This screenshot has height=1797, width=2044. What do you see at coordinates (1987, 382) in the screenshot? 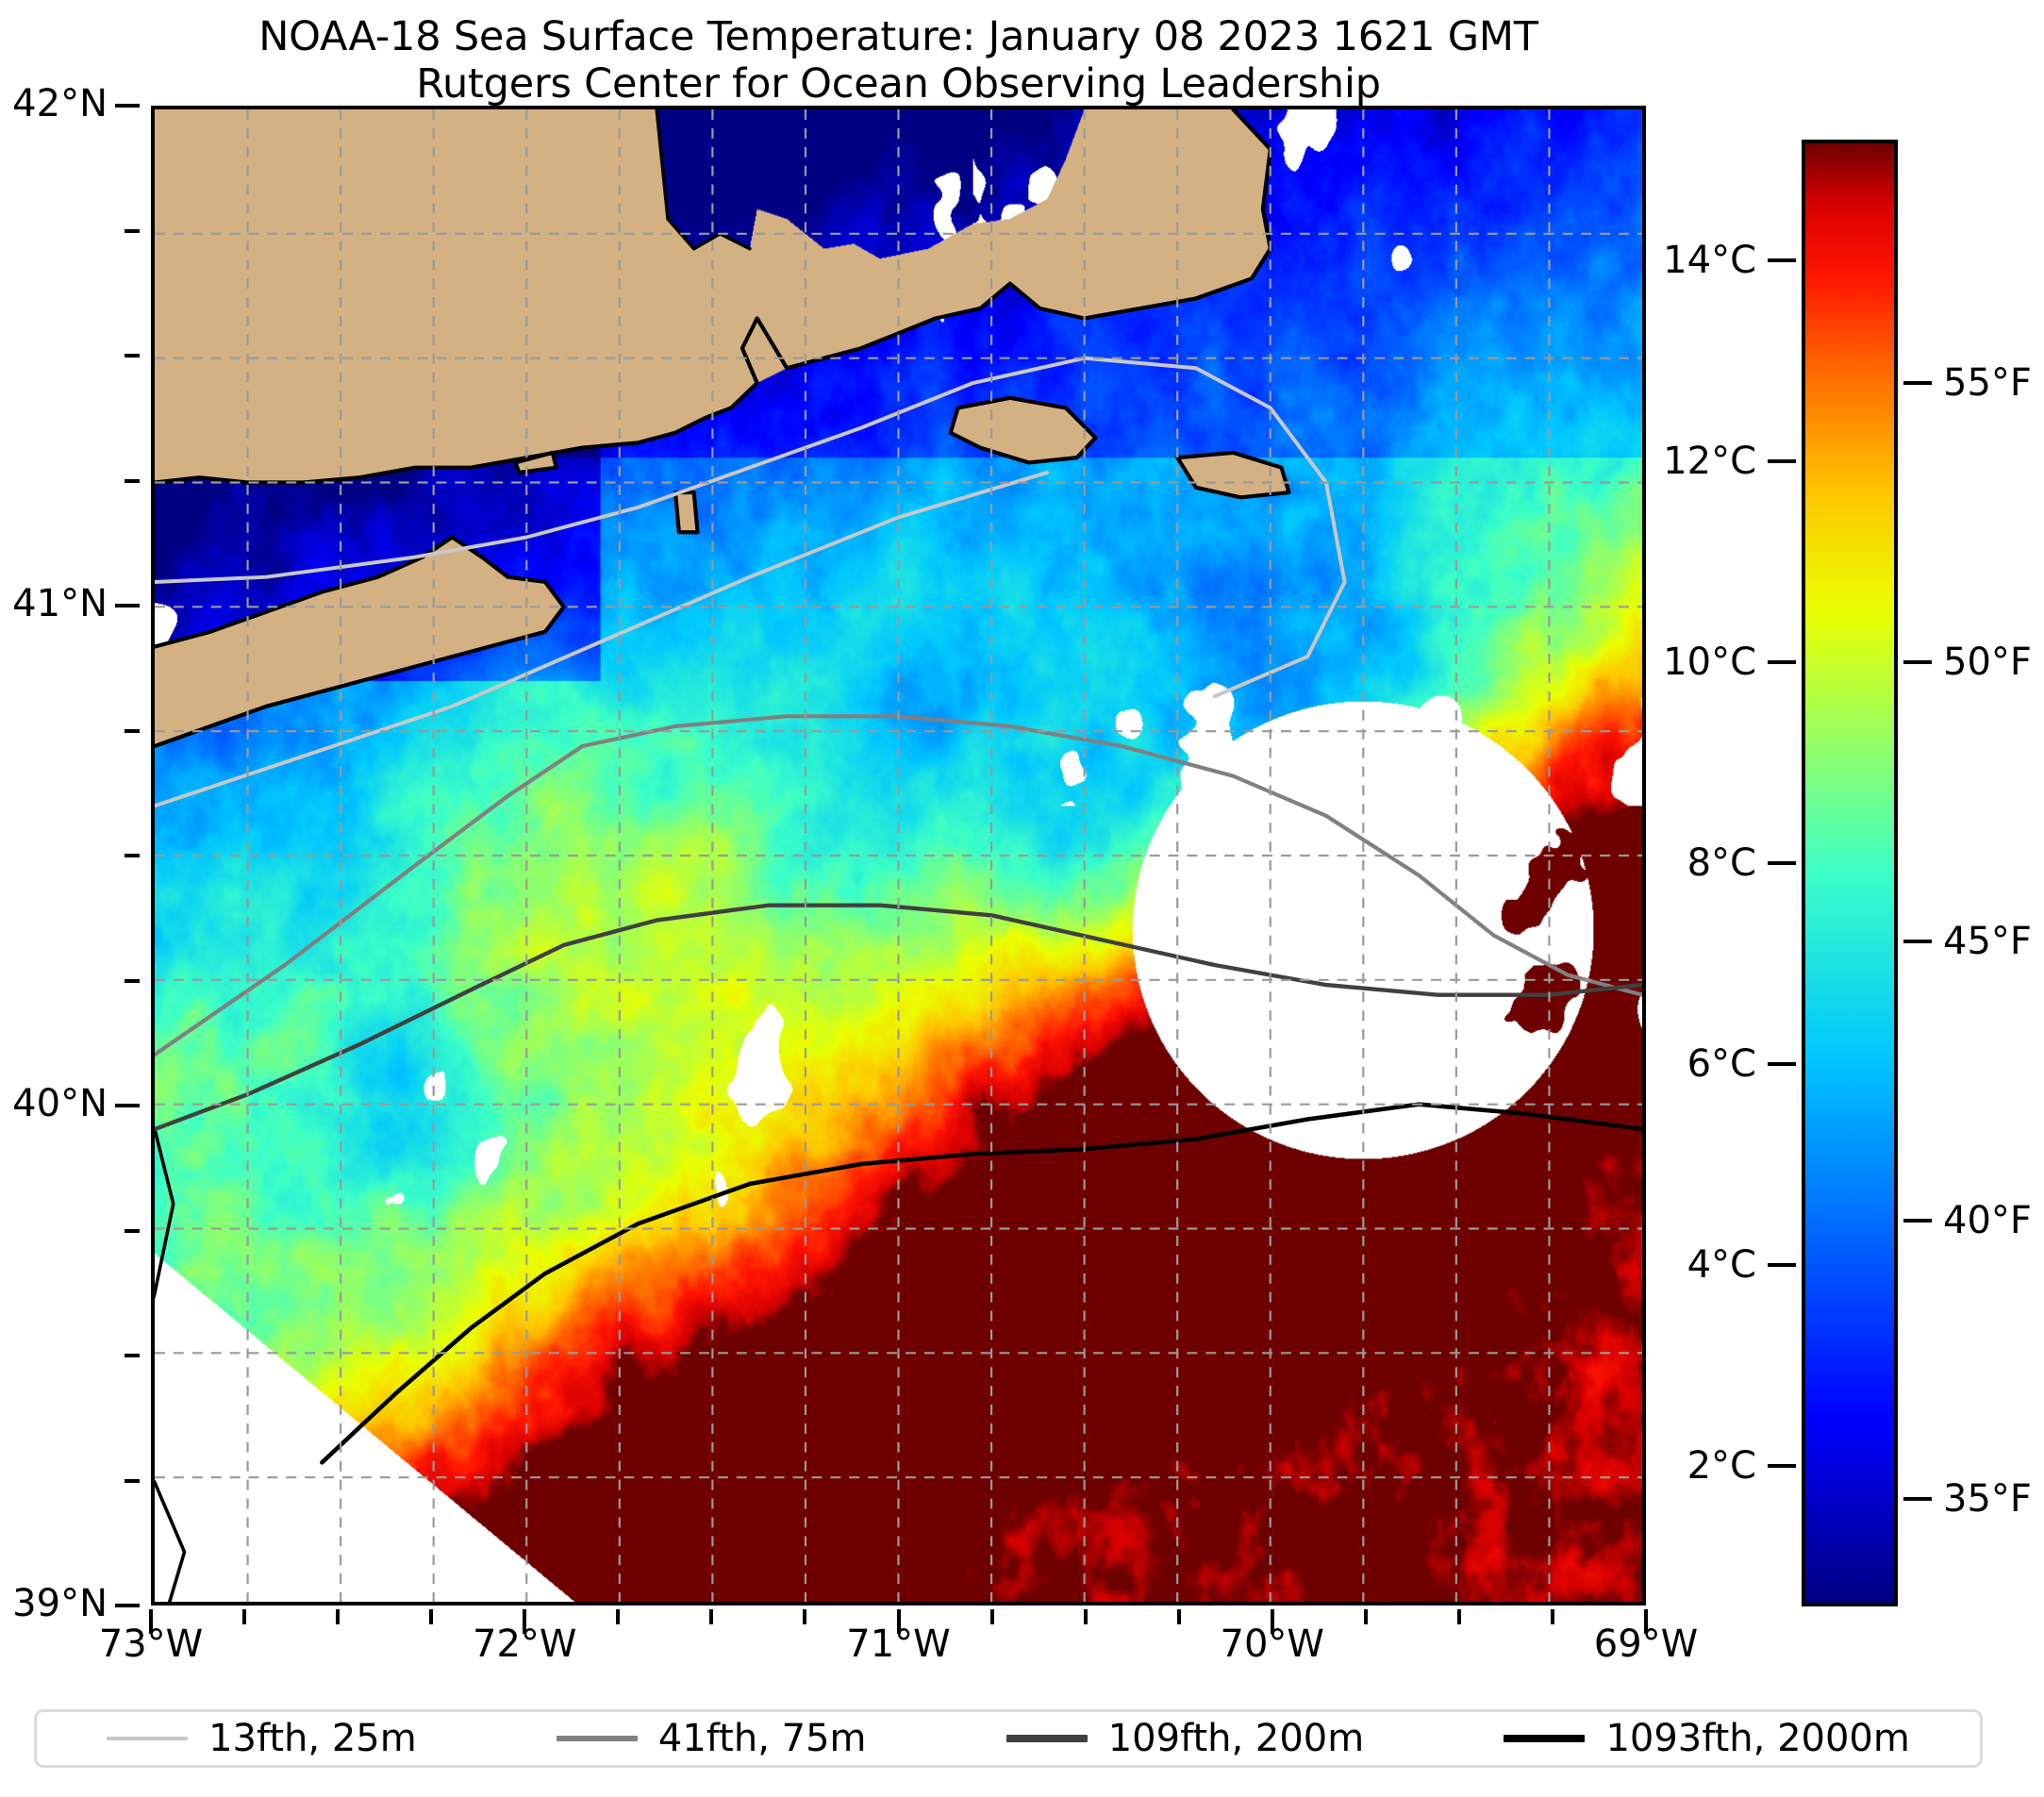
I see `colorbar-label-fahrenheit: 55°F` at bounding box center [1987, 382].